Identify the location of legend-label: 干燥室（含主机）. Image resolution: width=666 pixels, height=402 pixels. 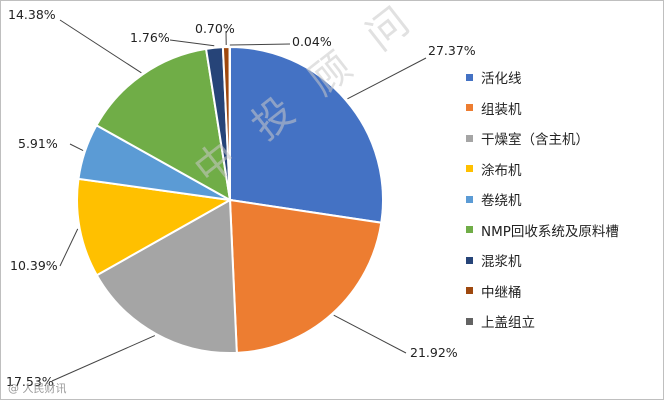
(535, 140).